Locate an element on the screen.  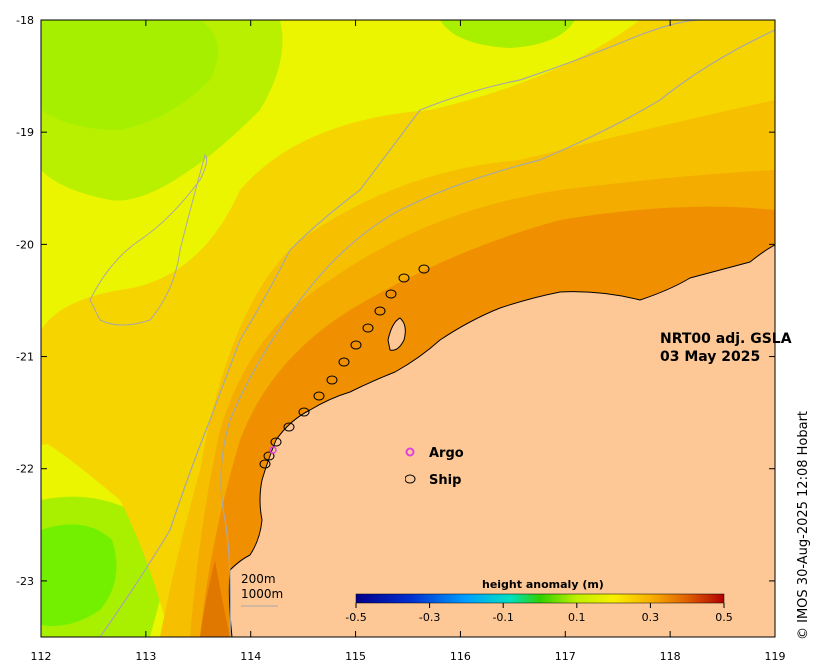
lat-tick-label: -18 is located at coordinates (25, 20).